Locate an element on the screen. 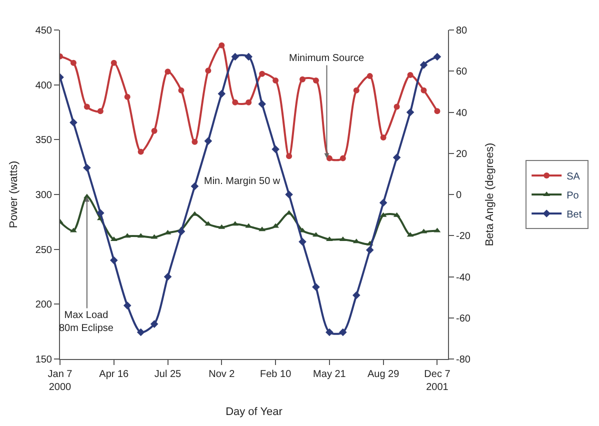 The width and height of the screenshot is (599, 426). annotation: Minimum Source is located at coordinates (326, 58).